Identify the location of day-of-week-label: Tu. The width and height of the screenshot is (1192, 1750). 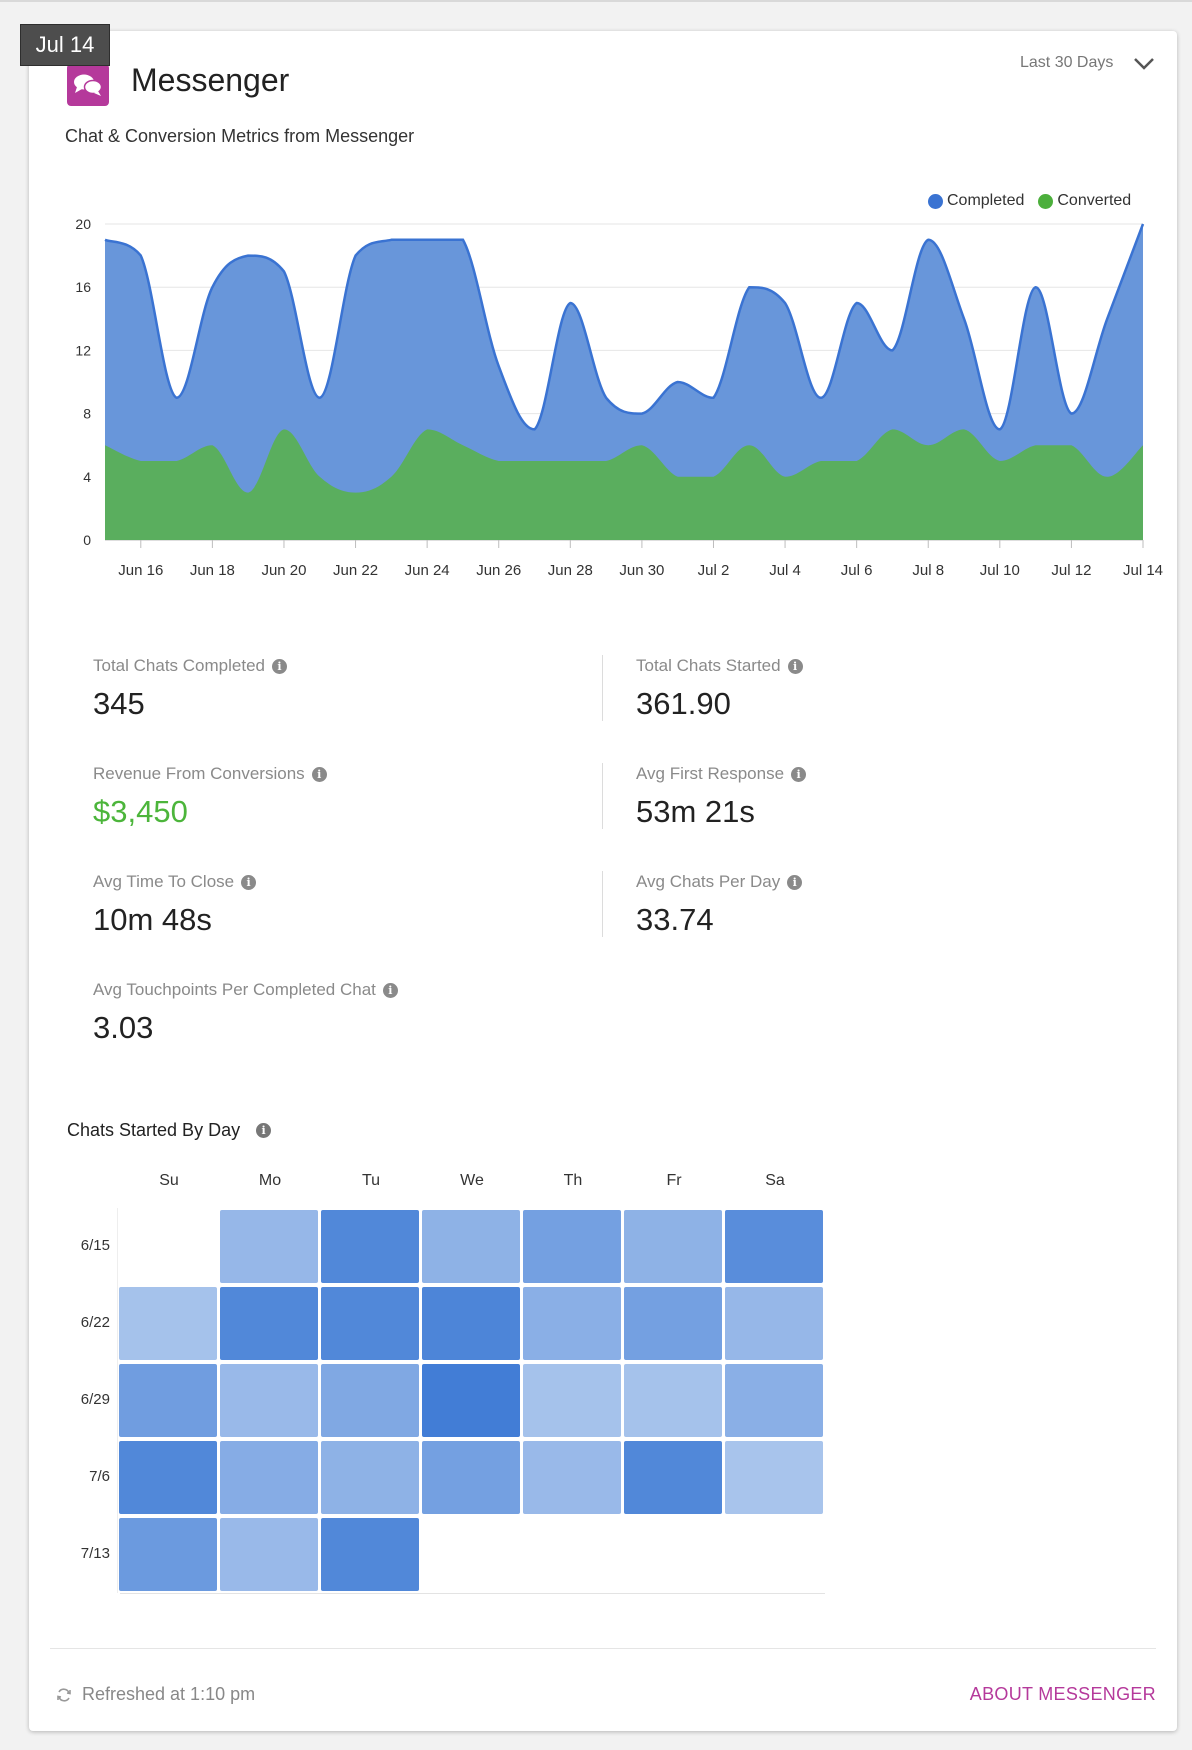
(371, 1180).